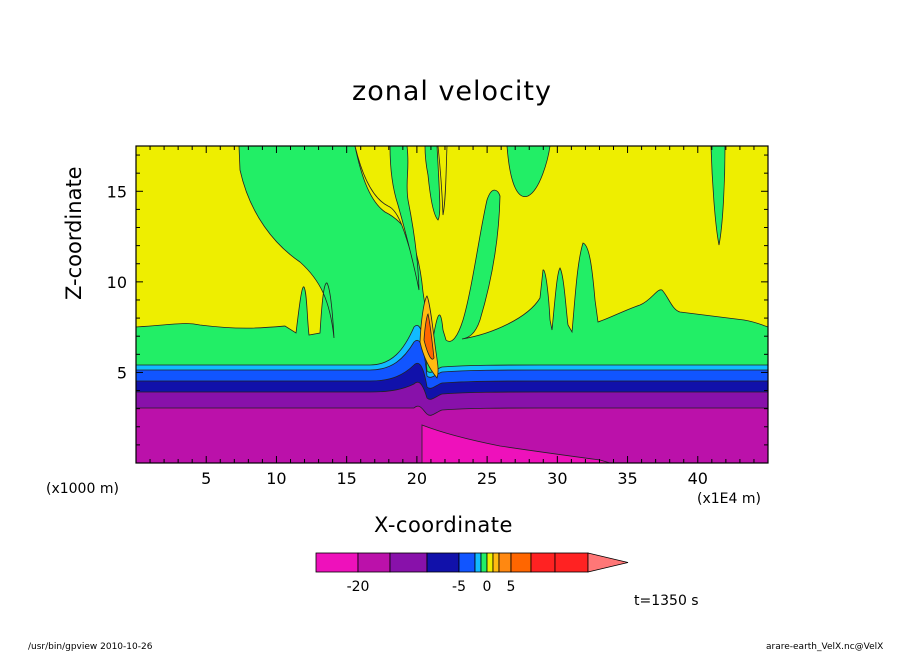 The height and width of the screenshot is (654, 904). Describe the element at coordinates (117, 282) in the screenshot. I see `y-tick-label: 10` at that location.